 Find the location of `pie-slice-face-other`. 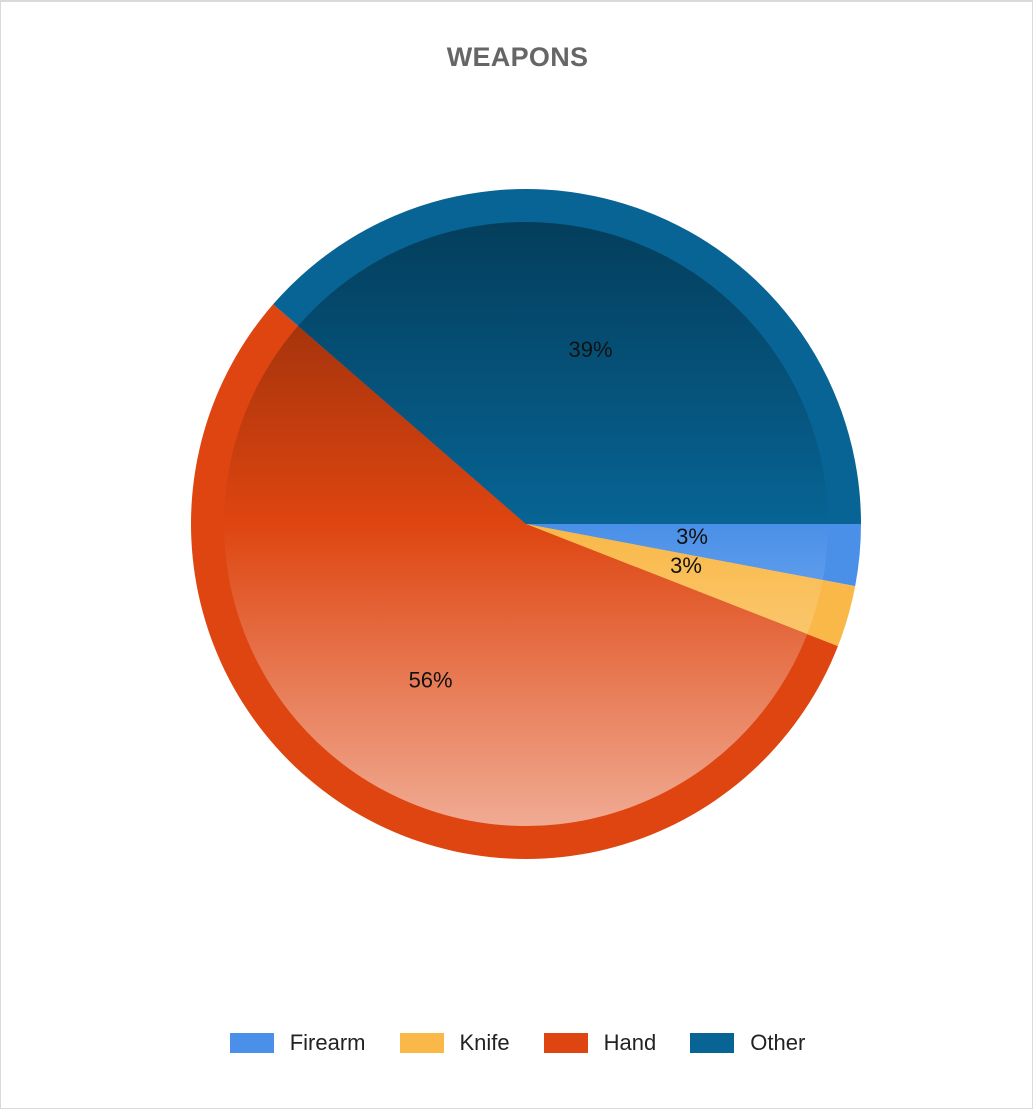

pie-slice-face-other is located at coordinates (563, 372).